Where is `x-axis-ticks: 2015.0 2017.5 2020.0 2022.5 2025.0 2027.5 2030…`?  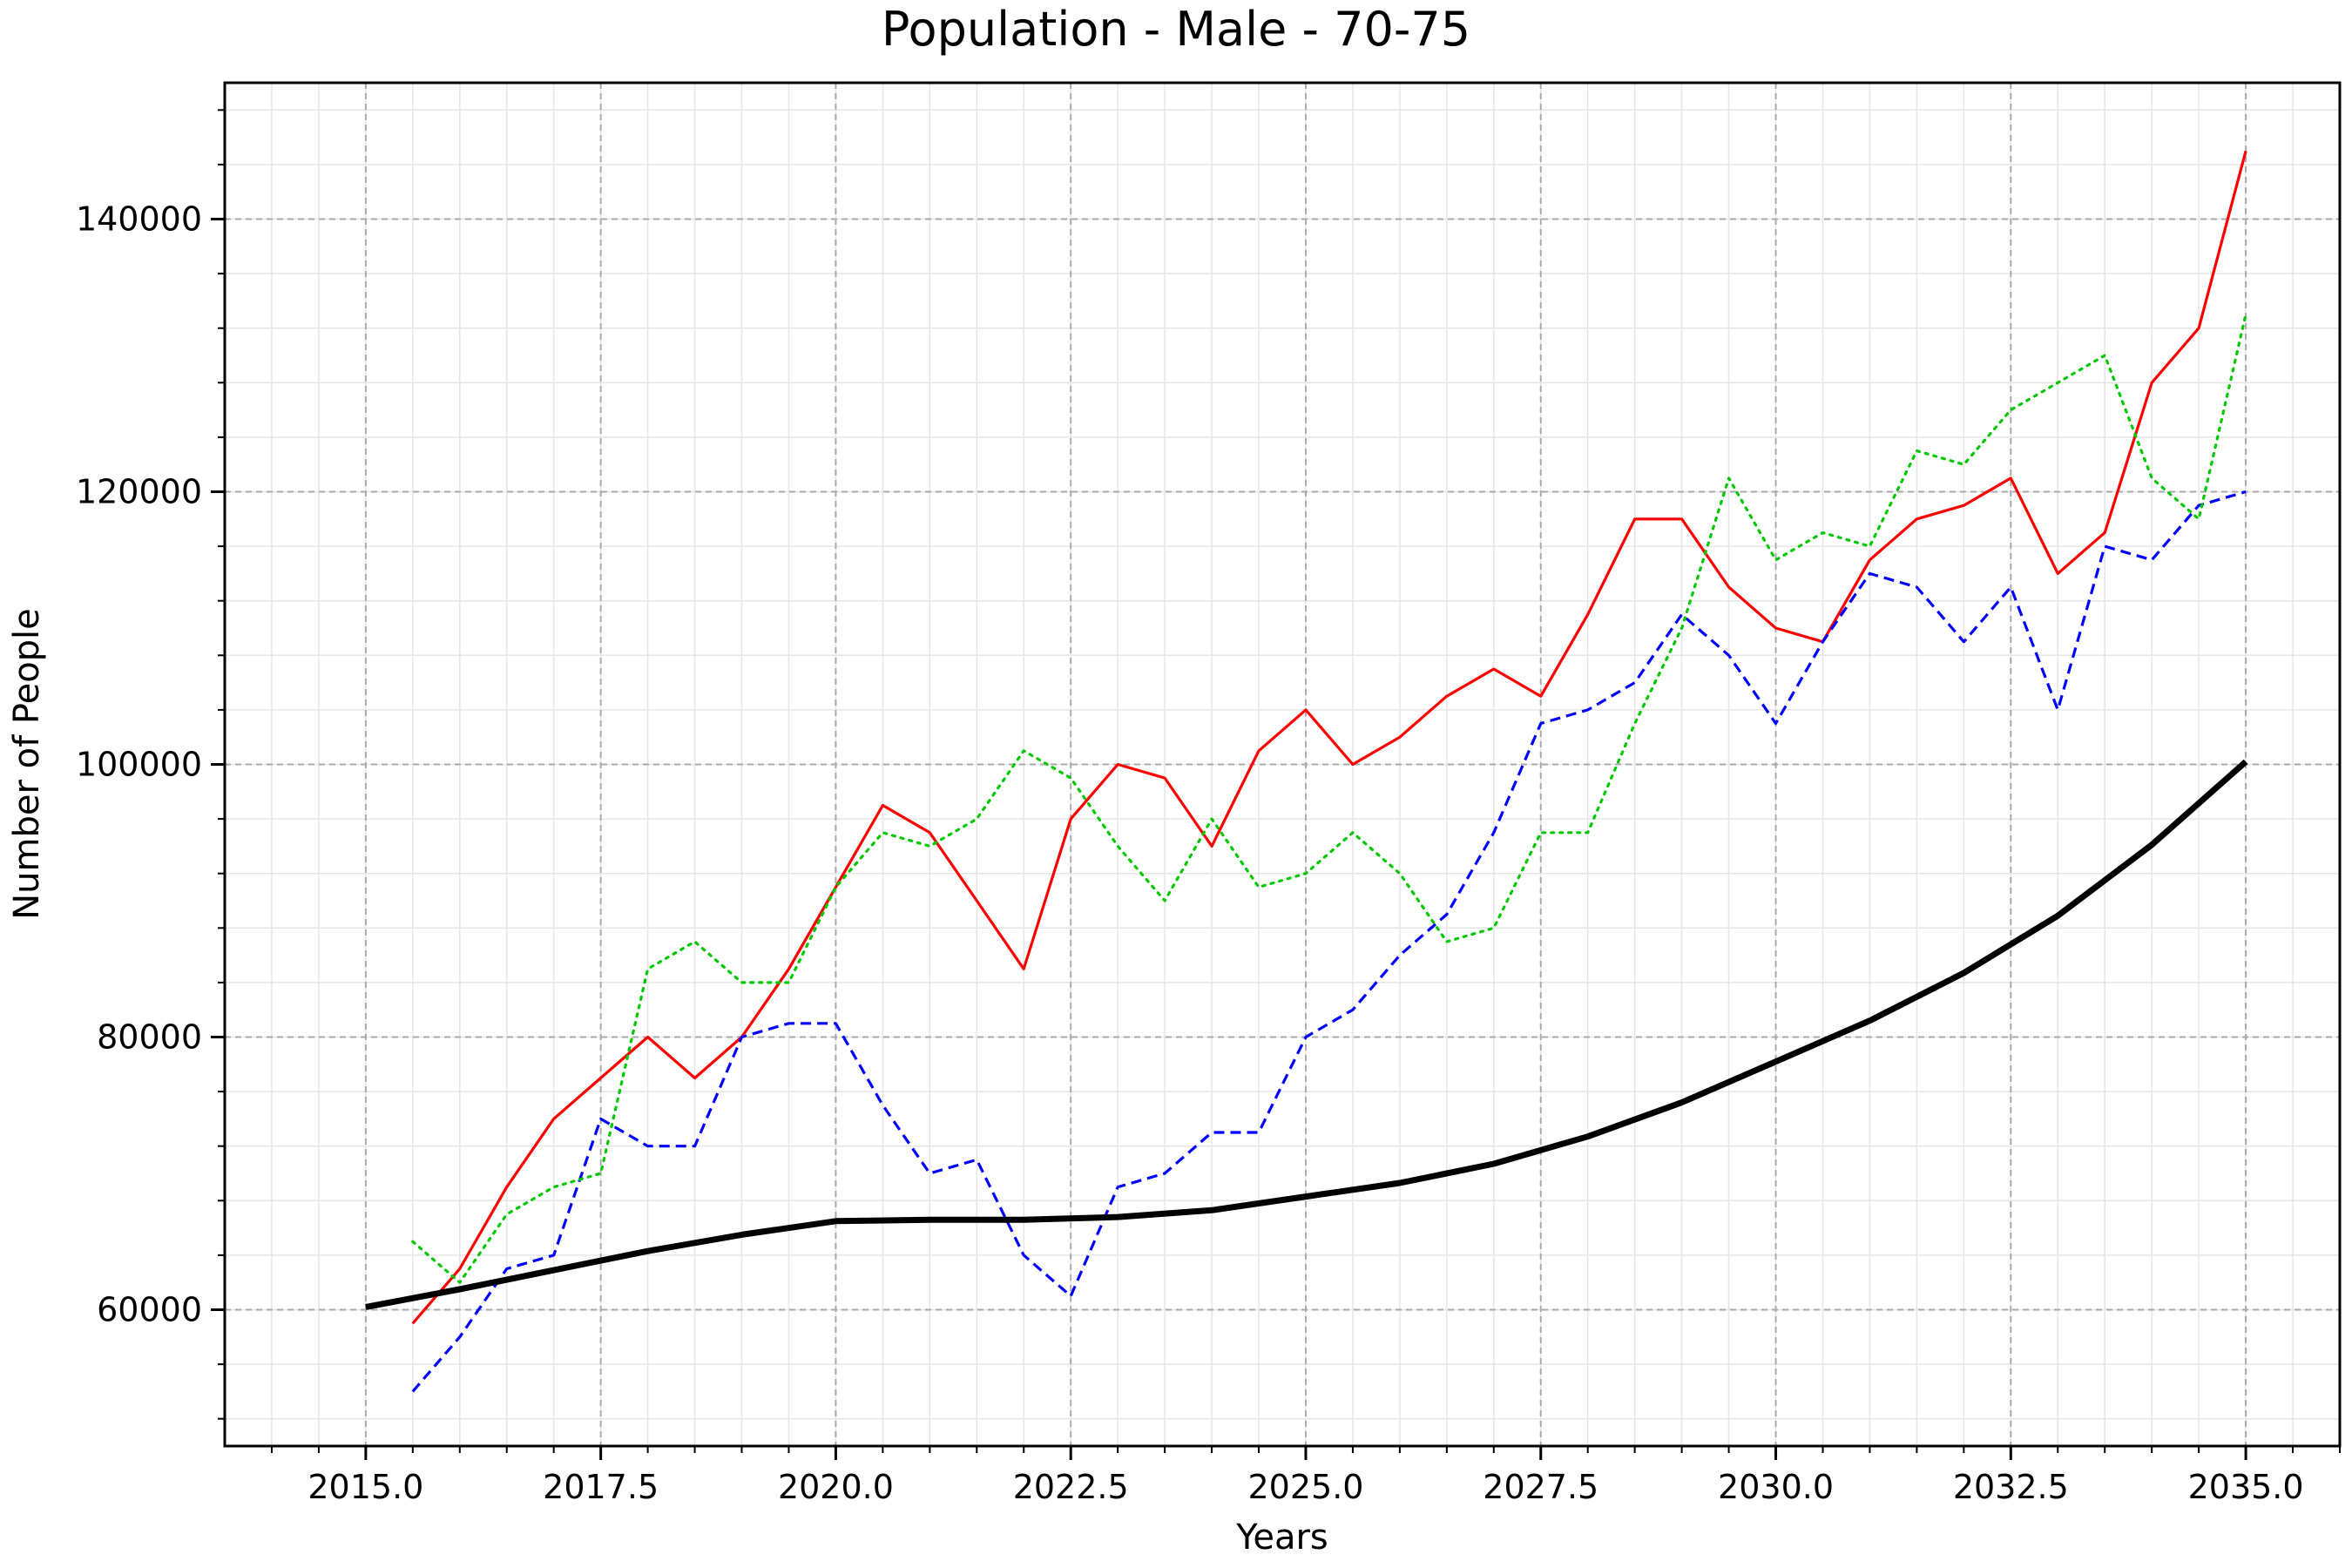 x-axis-ticks: 2015.0 2017.5 2020.0 2022.5 2025.0 2027.5 2030… is located at coordinates (1305, 1476).